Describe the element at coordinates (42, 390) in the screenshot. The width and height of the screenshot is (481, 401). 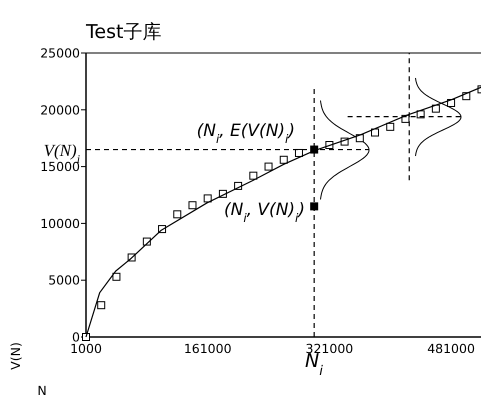
I see `x-axis-title: N` at that location.